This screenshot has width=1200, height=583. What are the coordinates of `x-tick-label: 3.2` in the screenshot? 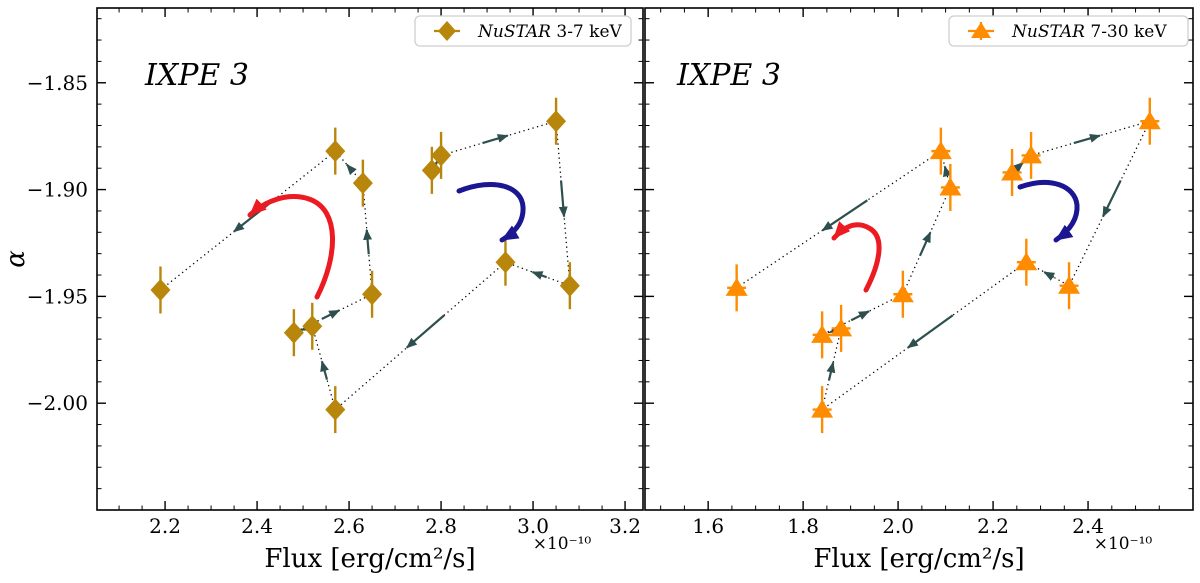 It's located at (625, 526).